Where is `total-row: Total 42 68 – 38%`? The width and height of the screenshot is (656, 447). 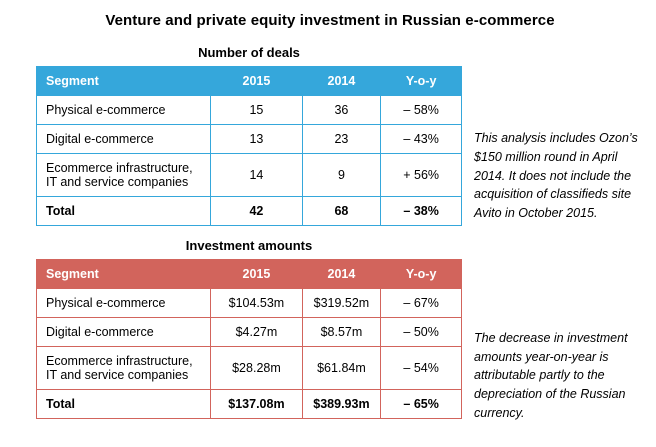
total-row: Total 42 68 – 38% is located at coordinates (248, 211).